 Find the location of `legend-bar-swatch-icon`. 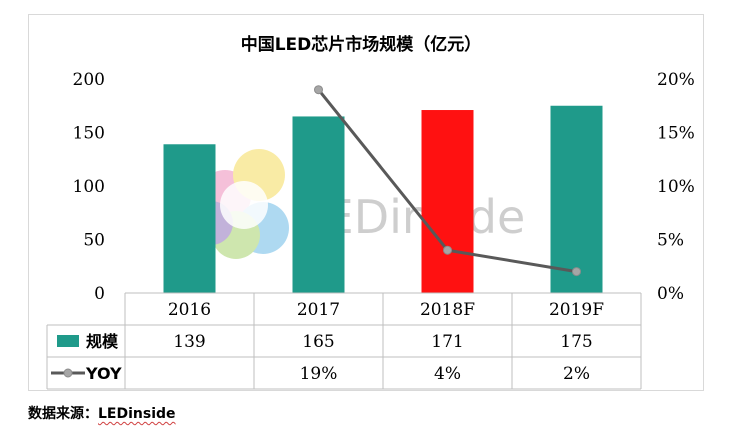

legend-bar-swatch-icon is located at coordinates (68, 341).